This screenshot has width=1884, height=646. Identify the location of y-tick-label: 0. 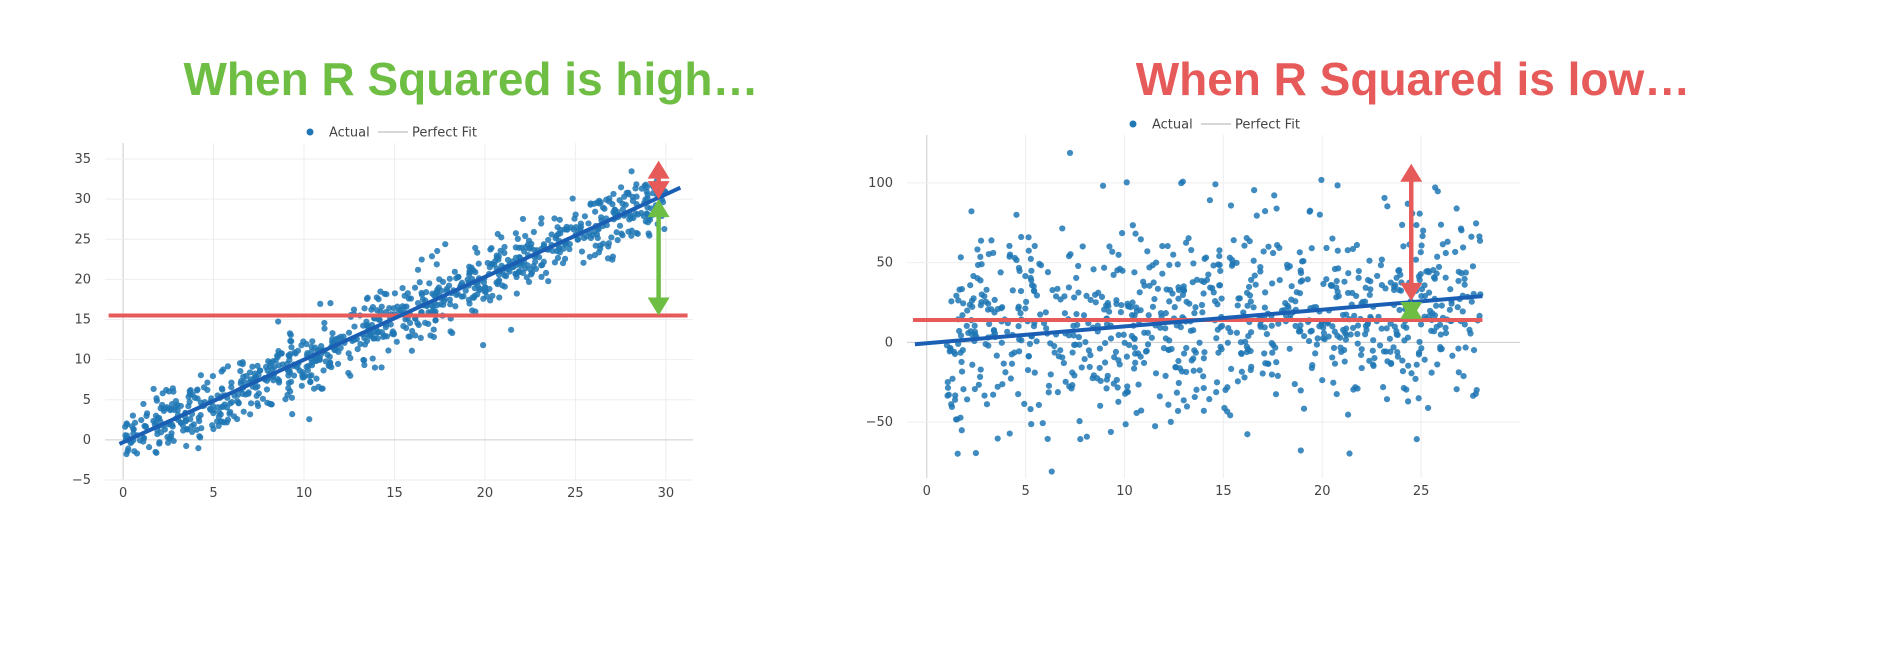
(889, 342).